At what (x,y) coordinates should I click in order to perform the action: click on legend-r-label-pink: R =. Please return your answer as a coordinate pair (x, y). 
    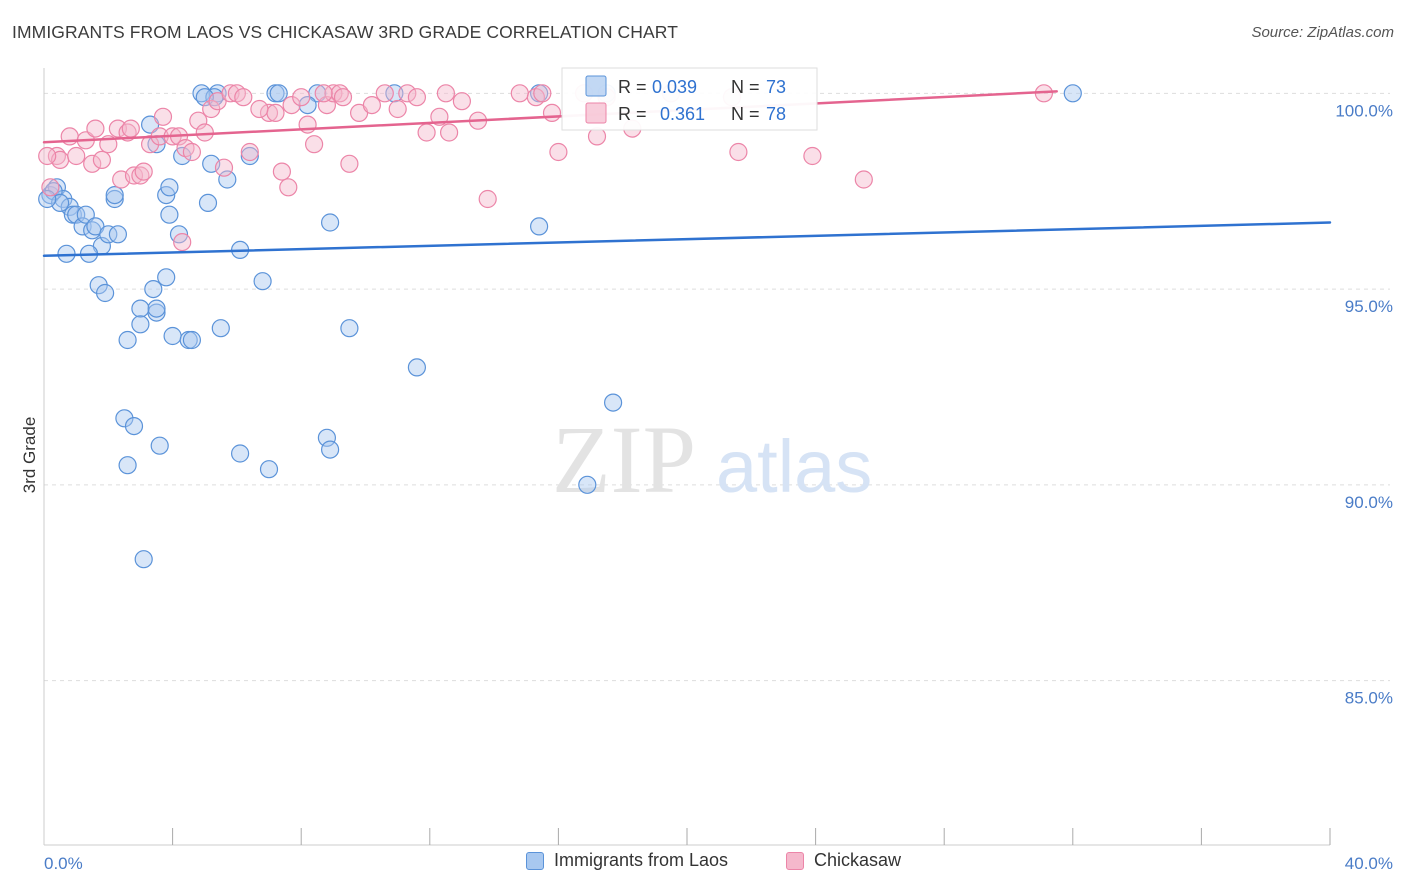
    Looking at the image, I should click on (632, 114).